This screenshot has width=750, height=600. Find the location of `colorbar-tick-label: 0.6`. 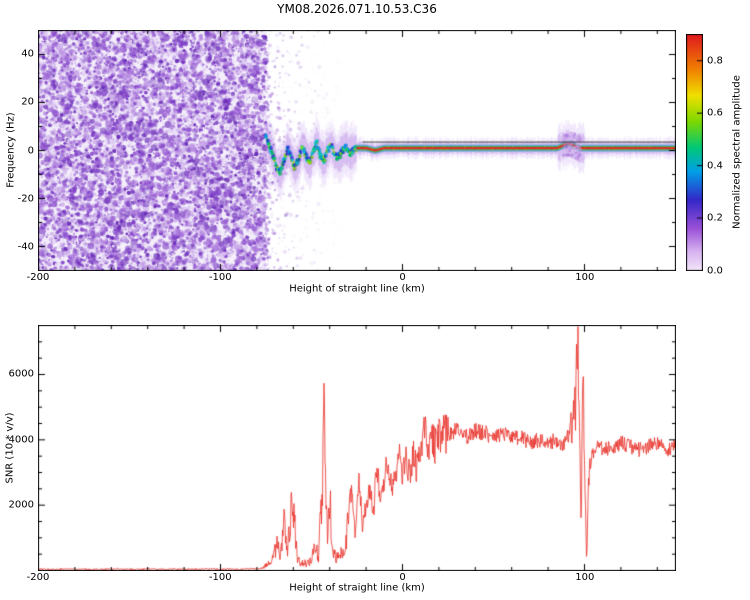

colorbar-tick-label: 0.6 is located at coordinates (715, 113).